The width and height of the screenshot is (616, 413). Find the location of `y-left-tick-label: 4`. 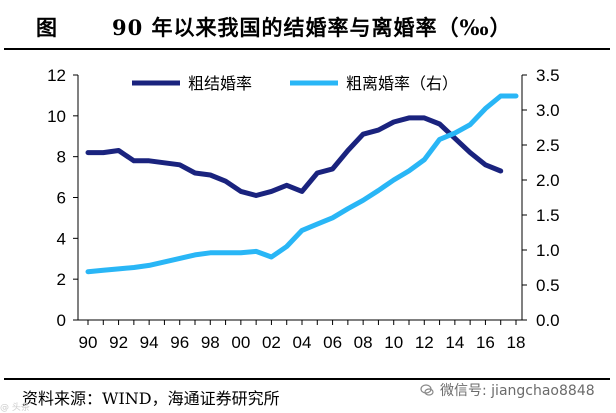

y-left-tick-label: 4 is located at coordinates (61, 238).